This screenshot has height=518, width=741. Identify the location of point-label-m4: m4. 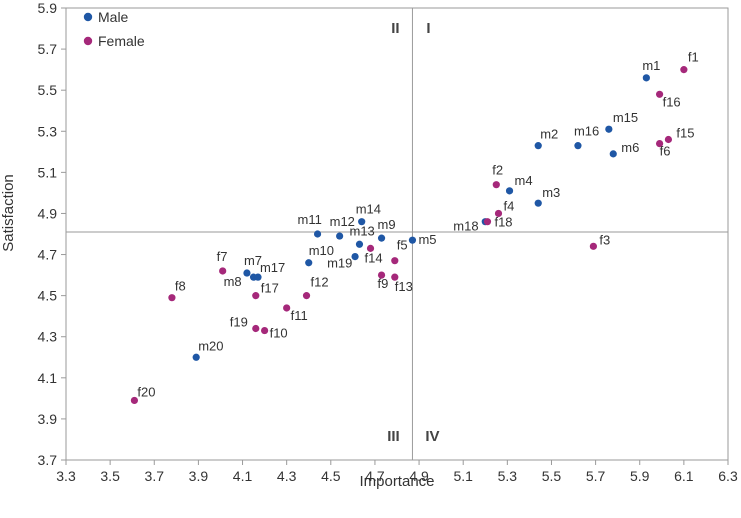
(524, 180).